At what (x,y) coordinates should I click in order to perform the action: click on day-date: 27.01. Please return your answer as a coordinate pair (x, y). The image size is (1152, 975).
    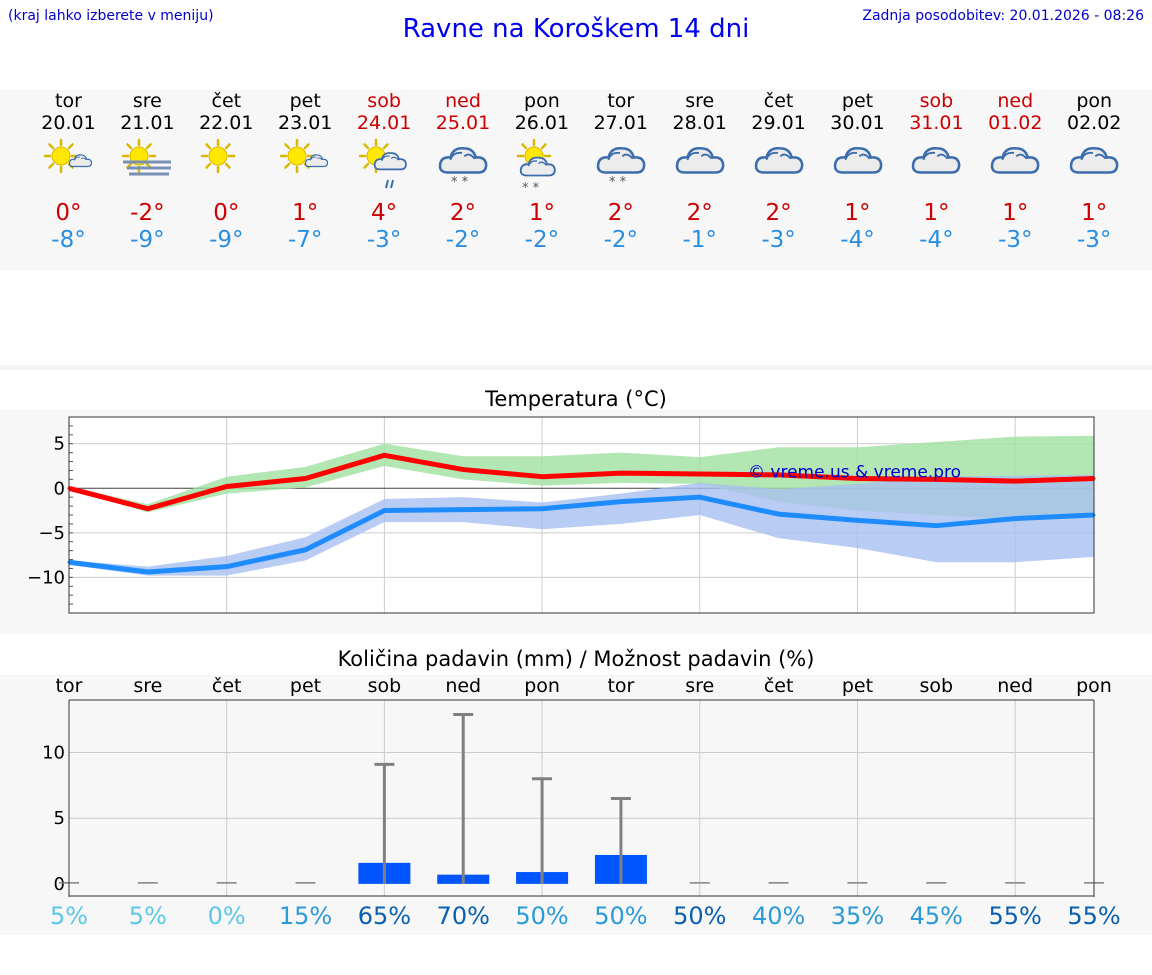
    Looking at the image, I should click on (620, 123).